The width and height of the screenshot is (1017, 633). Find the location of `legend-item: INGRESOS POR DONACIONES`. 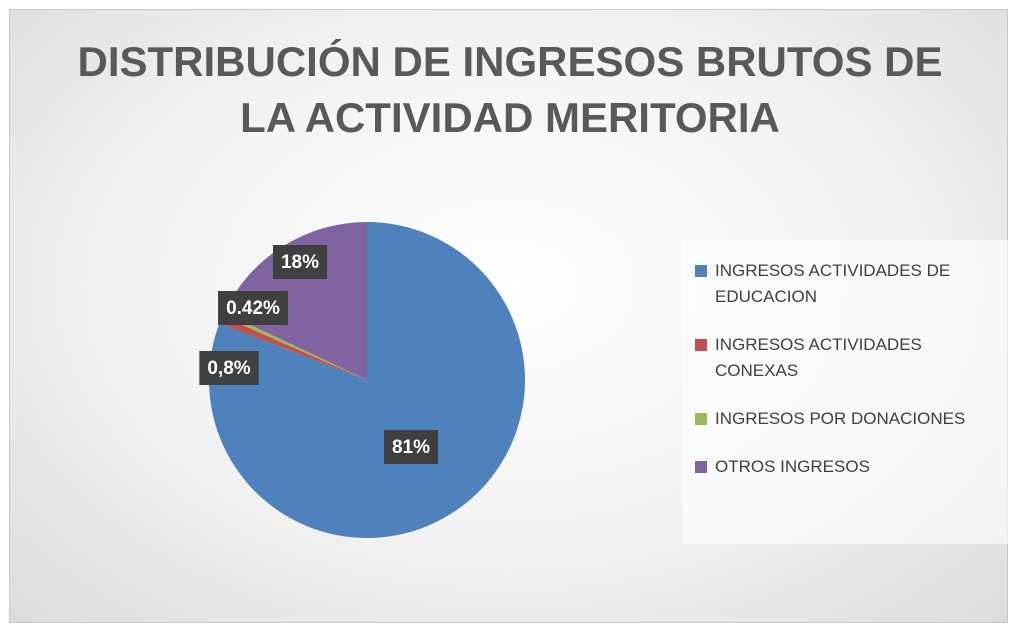

legend-item: INGRESOS POR DONACIONES is located at coordinates (847, 419).